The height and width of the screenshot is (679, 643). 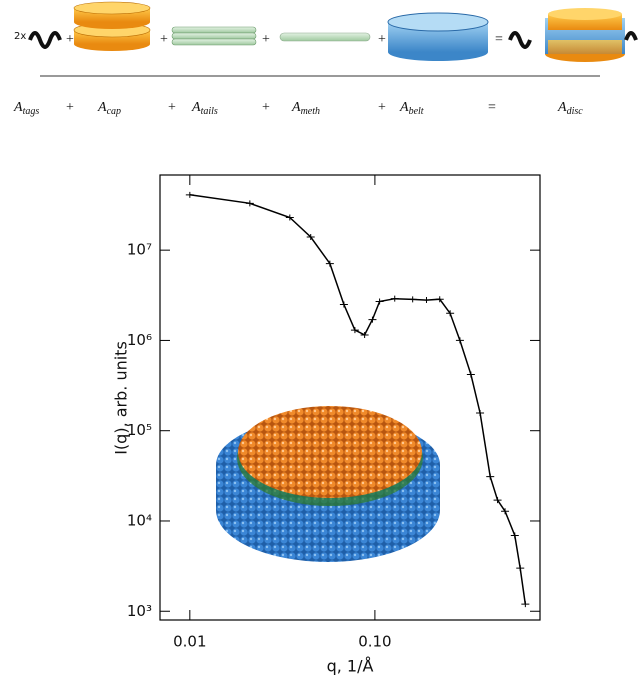 What do you see at coordinates (350, 666) in the screenshot?
I see `x-axis-label: q, 1/Å` at bounding box center [350, 666].